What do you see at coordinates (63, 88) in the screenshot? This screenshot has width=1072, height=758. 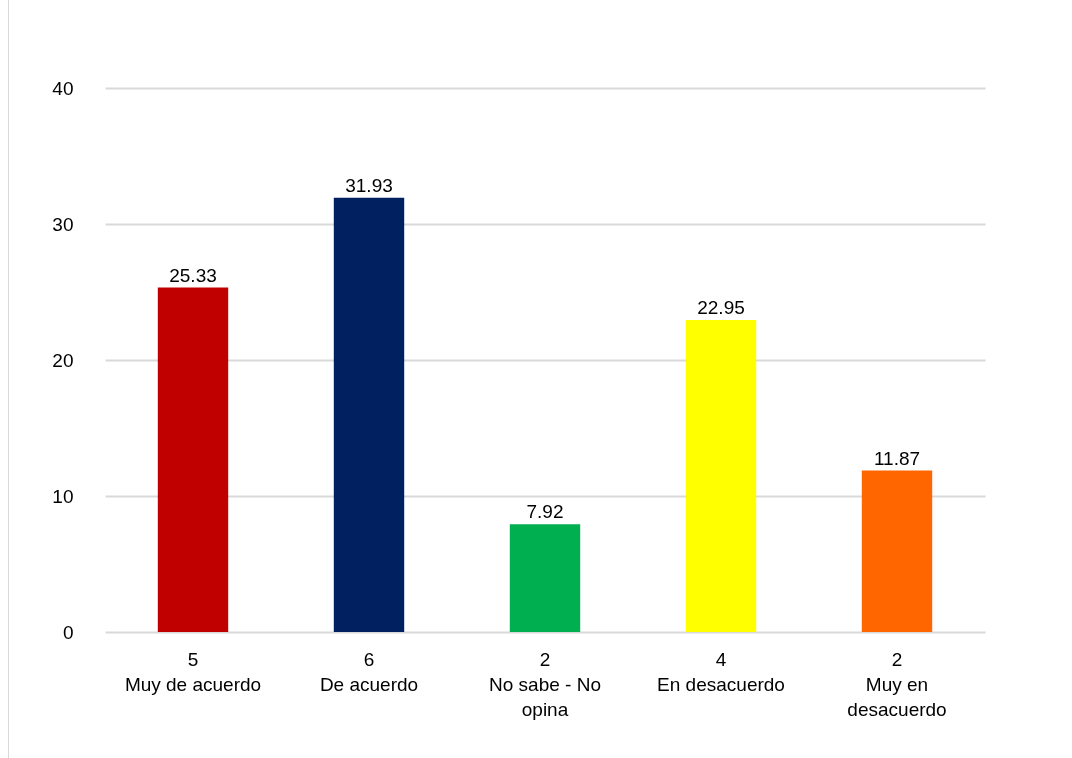 I see `y-tick-label: 40` at bounding box center [63, 88].